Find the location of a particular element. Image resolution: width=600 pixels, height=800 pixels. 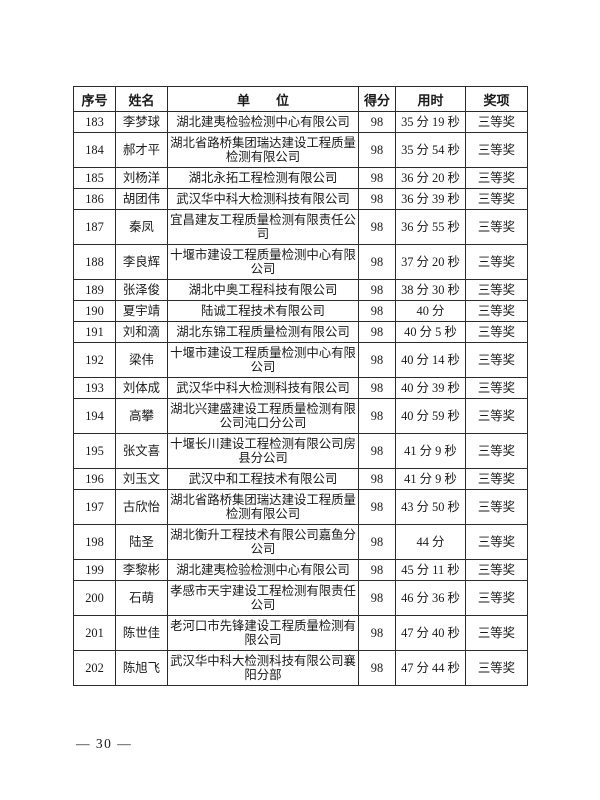

cell-unit: 湖北永拓工程检测有限公司 is located at coordinates (263, 178).